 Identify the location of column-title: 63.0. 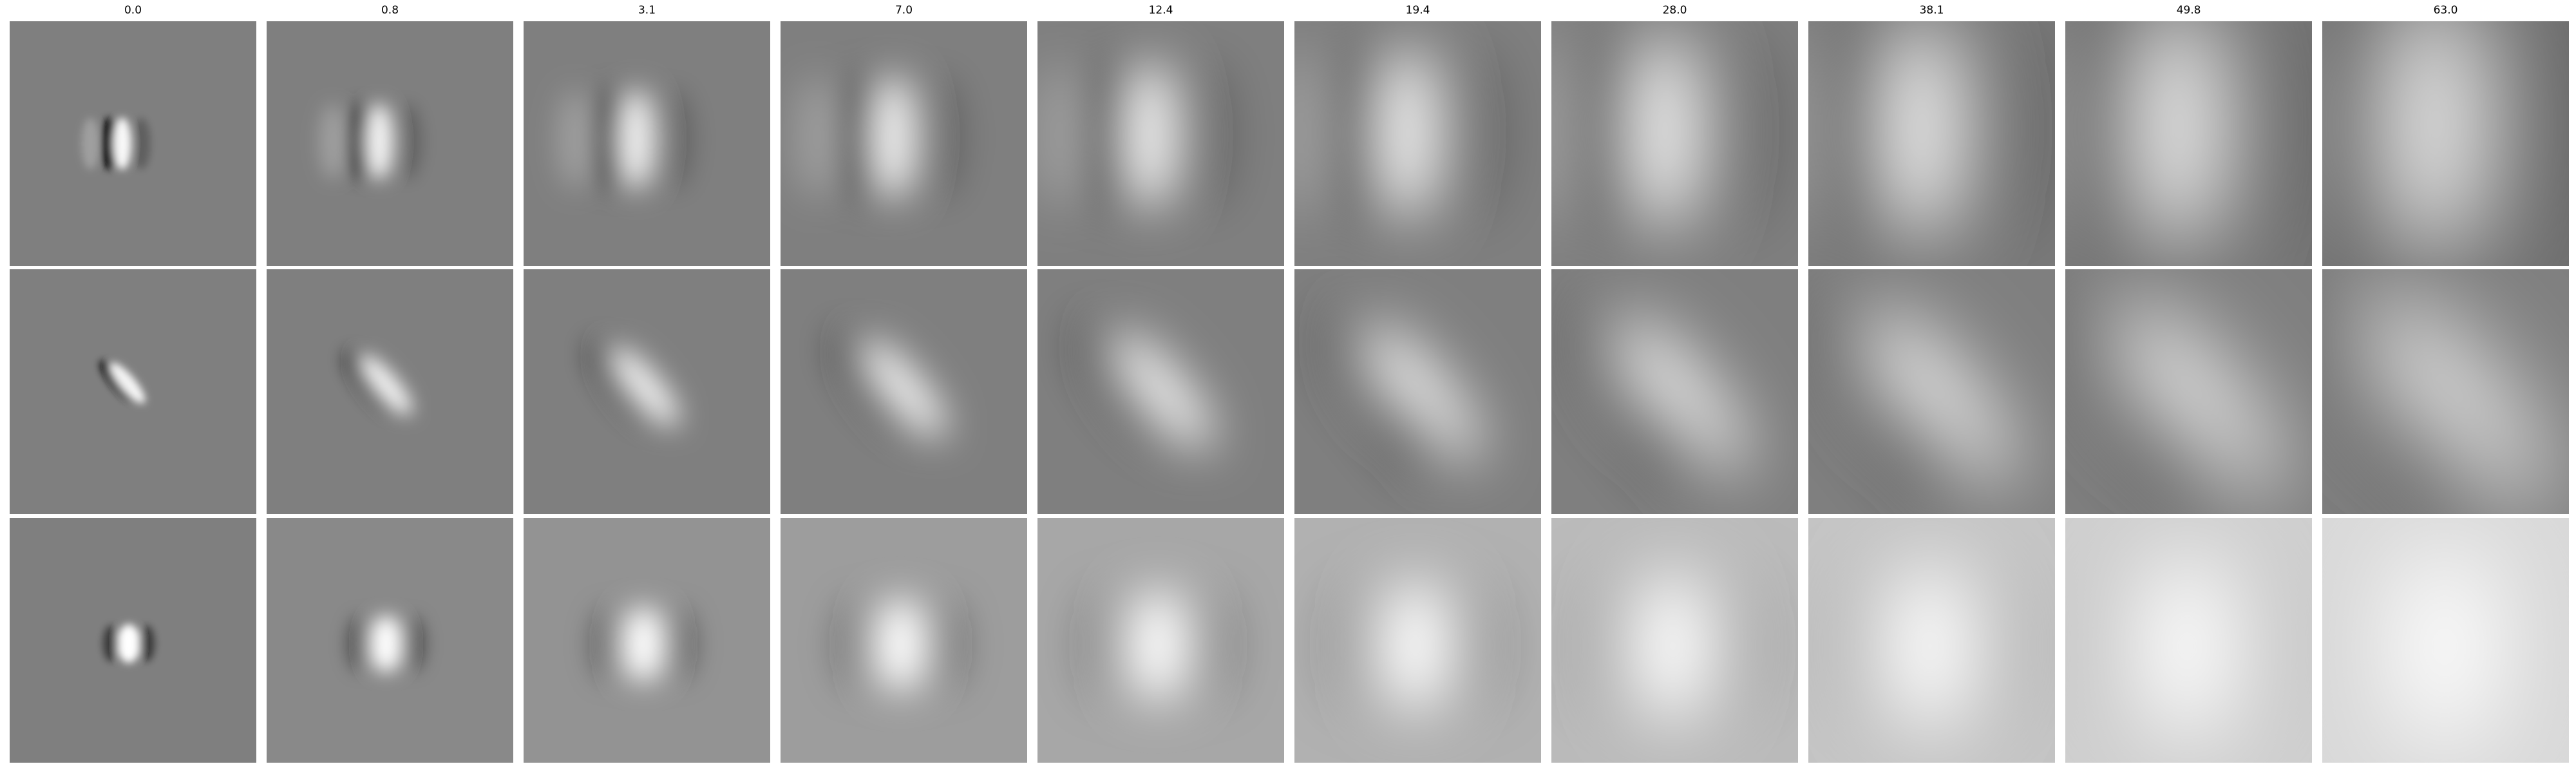
(2445, 10).